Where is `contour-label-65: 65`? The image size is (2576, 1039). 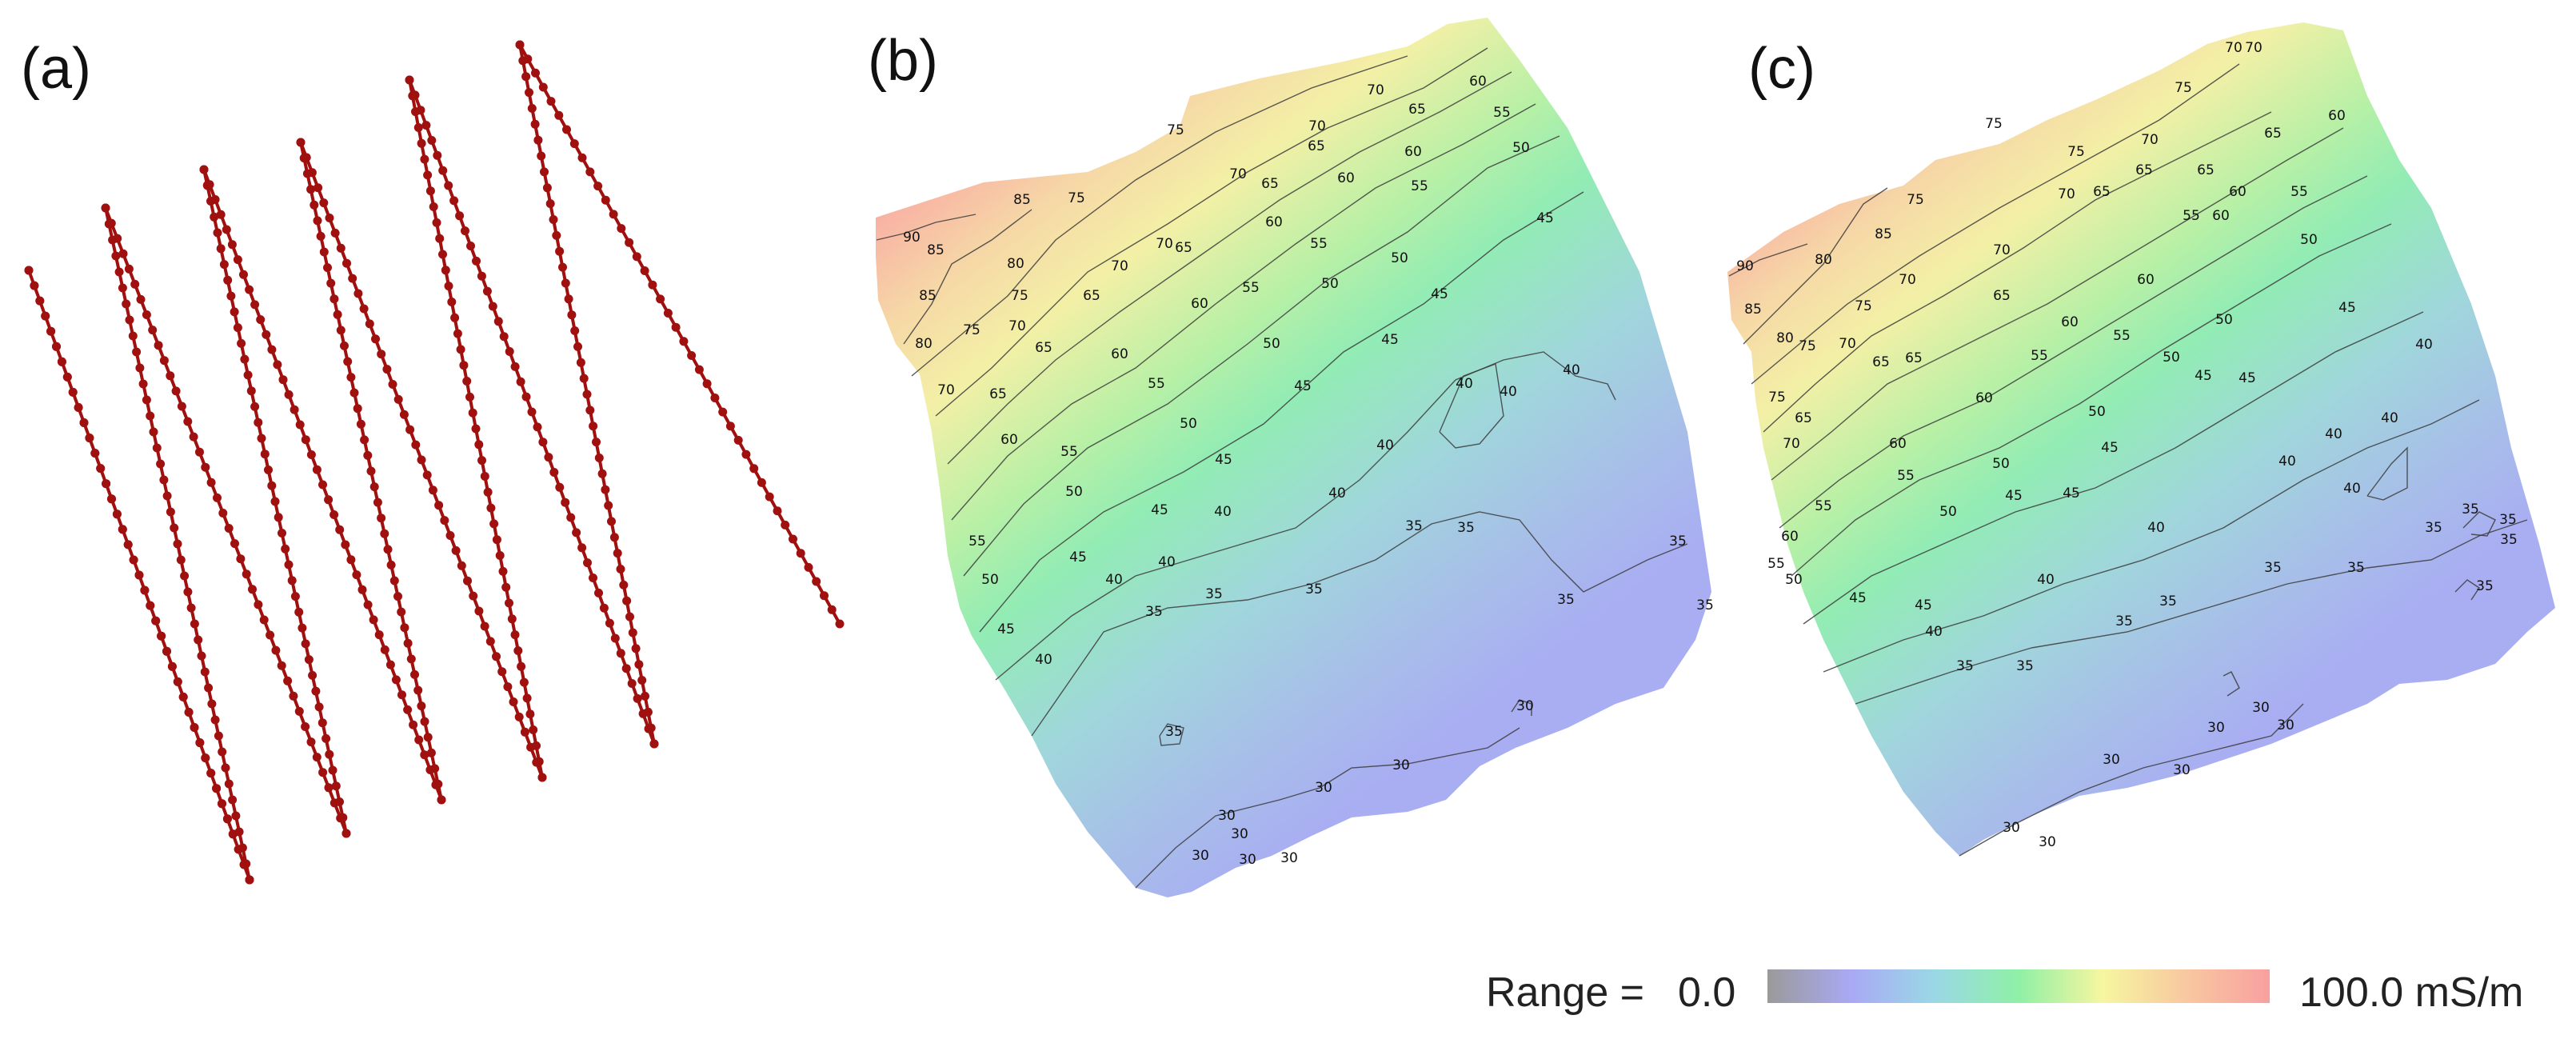 contour-label-65: 65 is located at coordinates (1316, 146).